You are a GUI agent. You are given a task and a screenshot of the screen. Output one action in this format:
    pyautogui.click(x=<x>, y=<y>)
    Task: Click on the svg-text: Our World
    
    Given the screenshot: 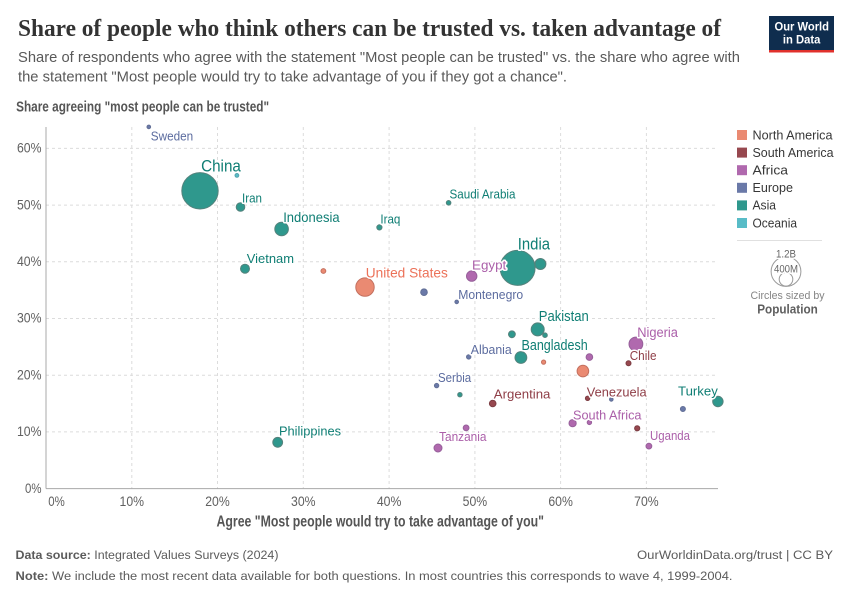 What is the action you would take?
    pyautogui.click(x=802, y=27)
    